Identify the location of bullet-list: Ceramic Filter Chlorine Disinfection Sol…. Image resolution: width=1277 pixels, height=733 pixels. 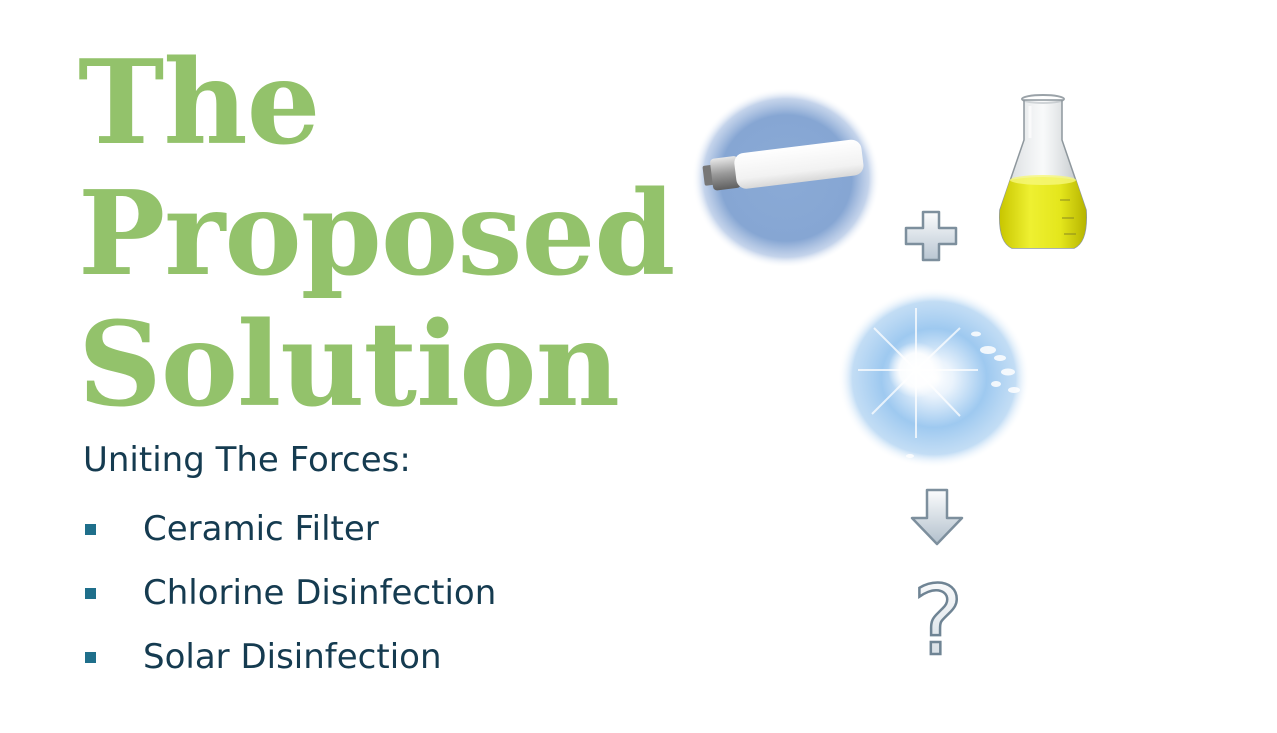
(289, 600).